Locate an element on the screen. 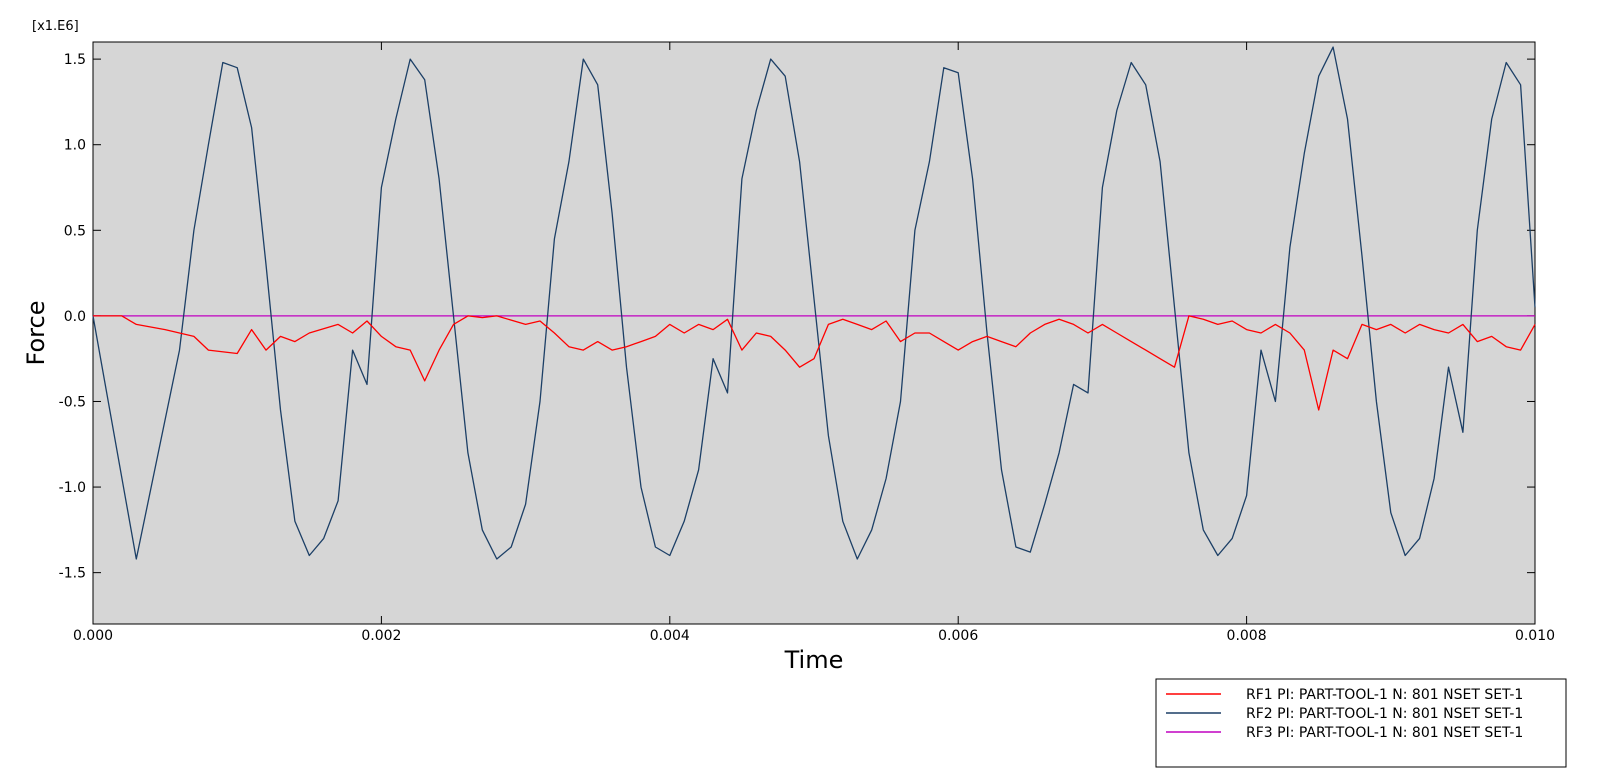  y-tick-label: -1.0 is located at coordinates (72, 488).